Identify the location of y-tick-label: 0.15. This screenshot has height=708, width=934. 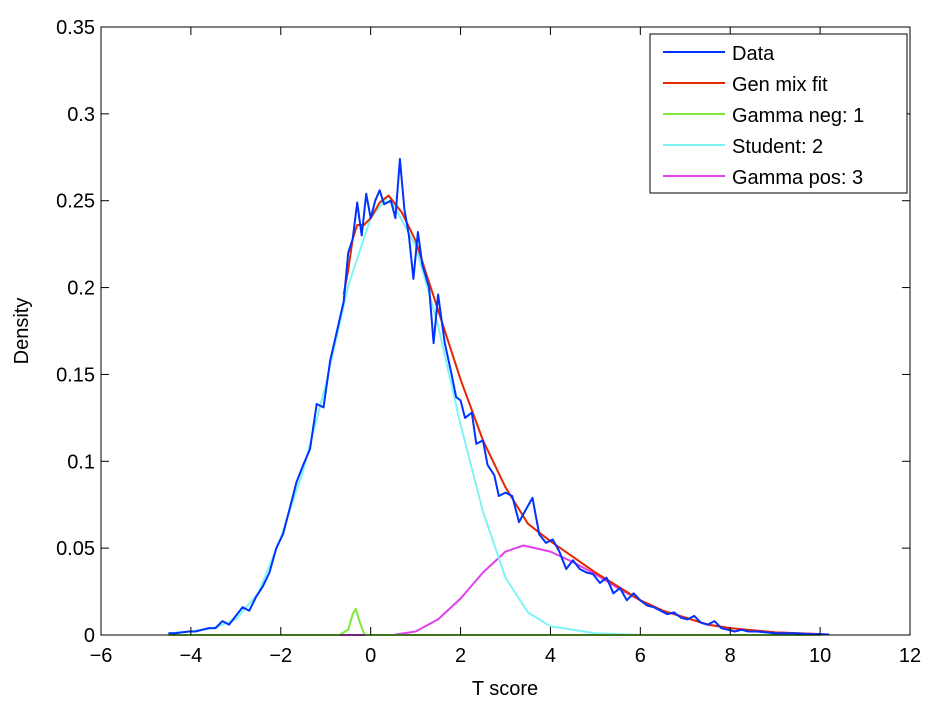
(75, 375).